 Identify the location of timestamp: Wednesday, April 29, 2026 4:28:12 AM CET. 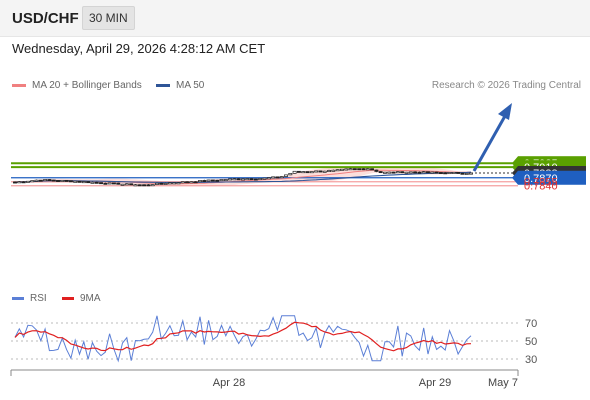
(139, 48).